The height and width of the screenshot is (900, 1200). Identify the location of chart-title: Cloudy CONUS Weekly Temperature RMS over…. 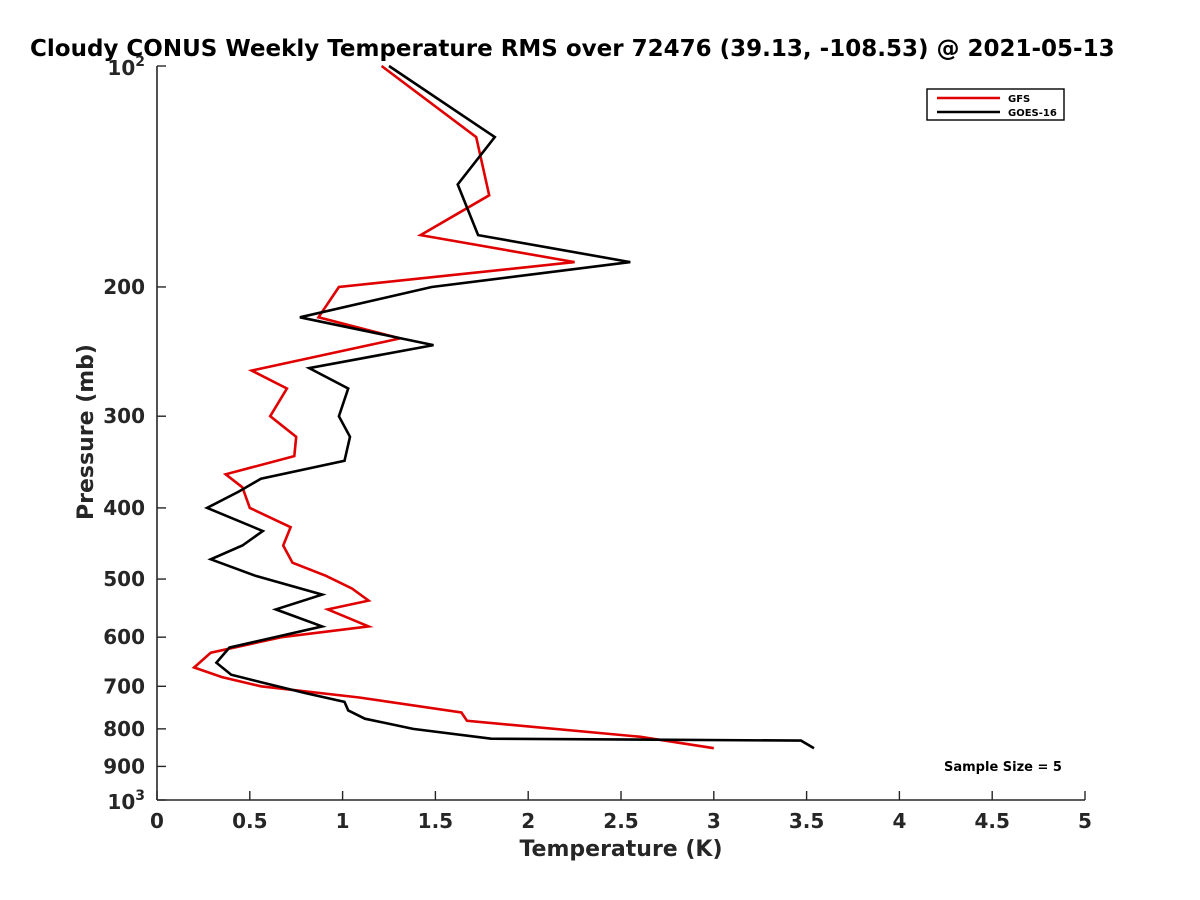
(572, 49).